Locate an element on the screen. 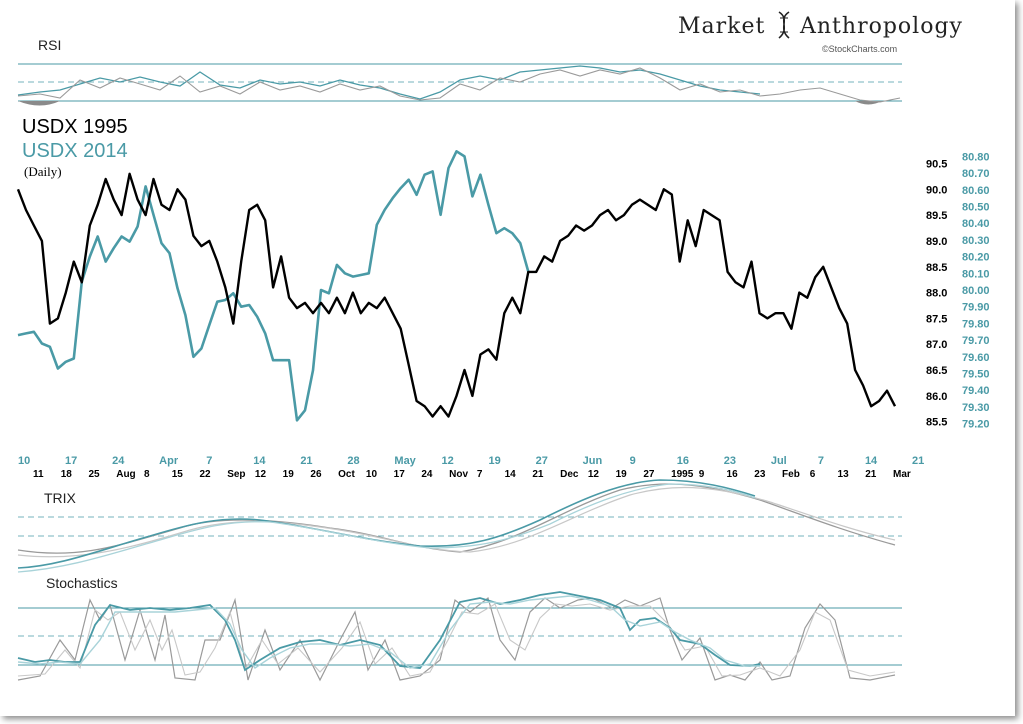  left-tick-label: 86.5 is located at coordinates (936, 371).